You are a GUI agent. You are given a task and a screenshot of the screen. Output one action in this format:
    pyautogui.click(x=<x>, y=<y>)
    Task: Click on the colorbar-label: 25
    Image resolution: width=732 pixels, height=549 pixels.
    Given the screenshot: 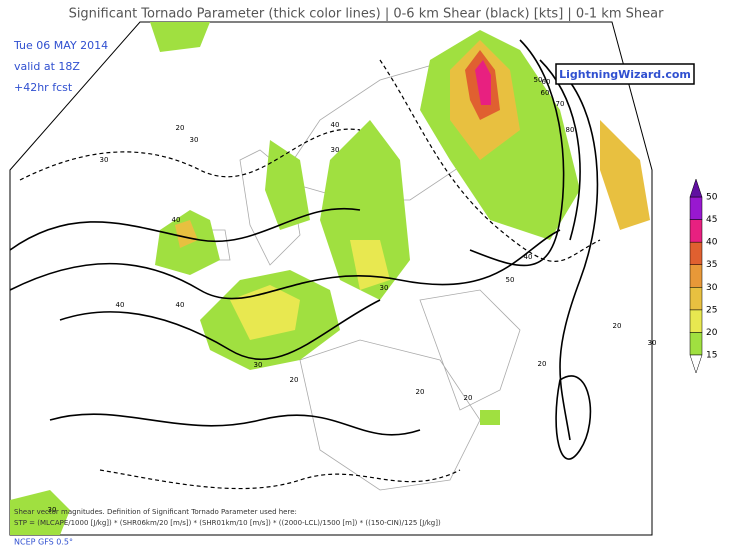 What is the action you would take?
    pyautogui.click(x=711, y=310)
    